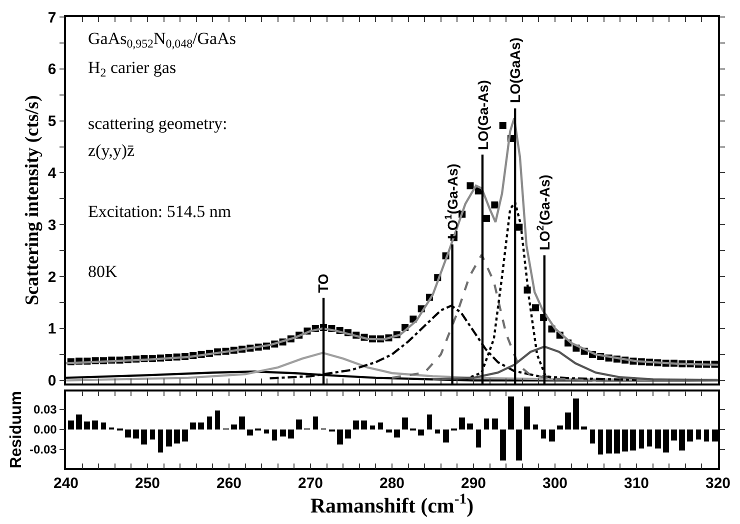 The image size is (740, 524). Describe the element at coordinates (229, 483) in the screenshot. I see `x-tick-label: 260` at that location.